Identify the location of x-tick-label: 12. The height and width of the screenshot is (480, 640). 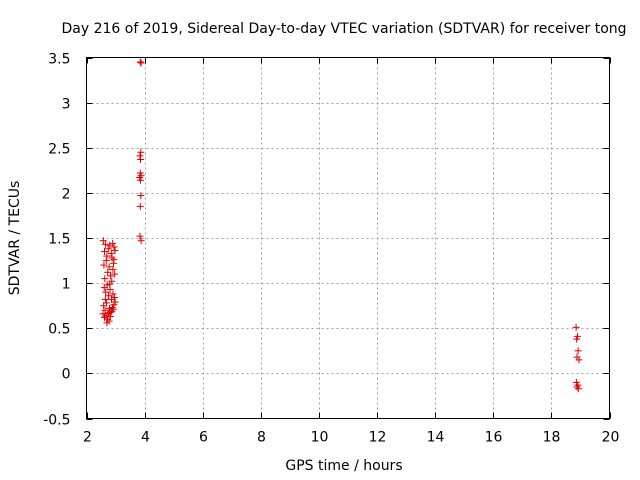
(378, 438).